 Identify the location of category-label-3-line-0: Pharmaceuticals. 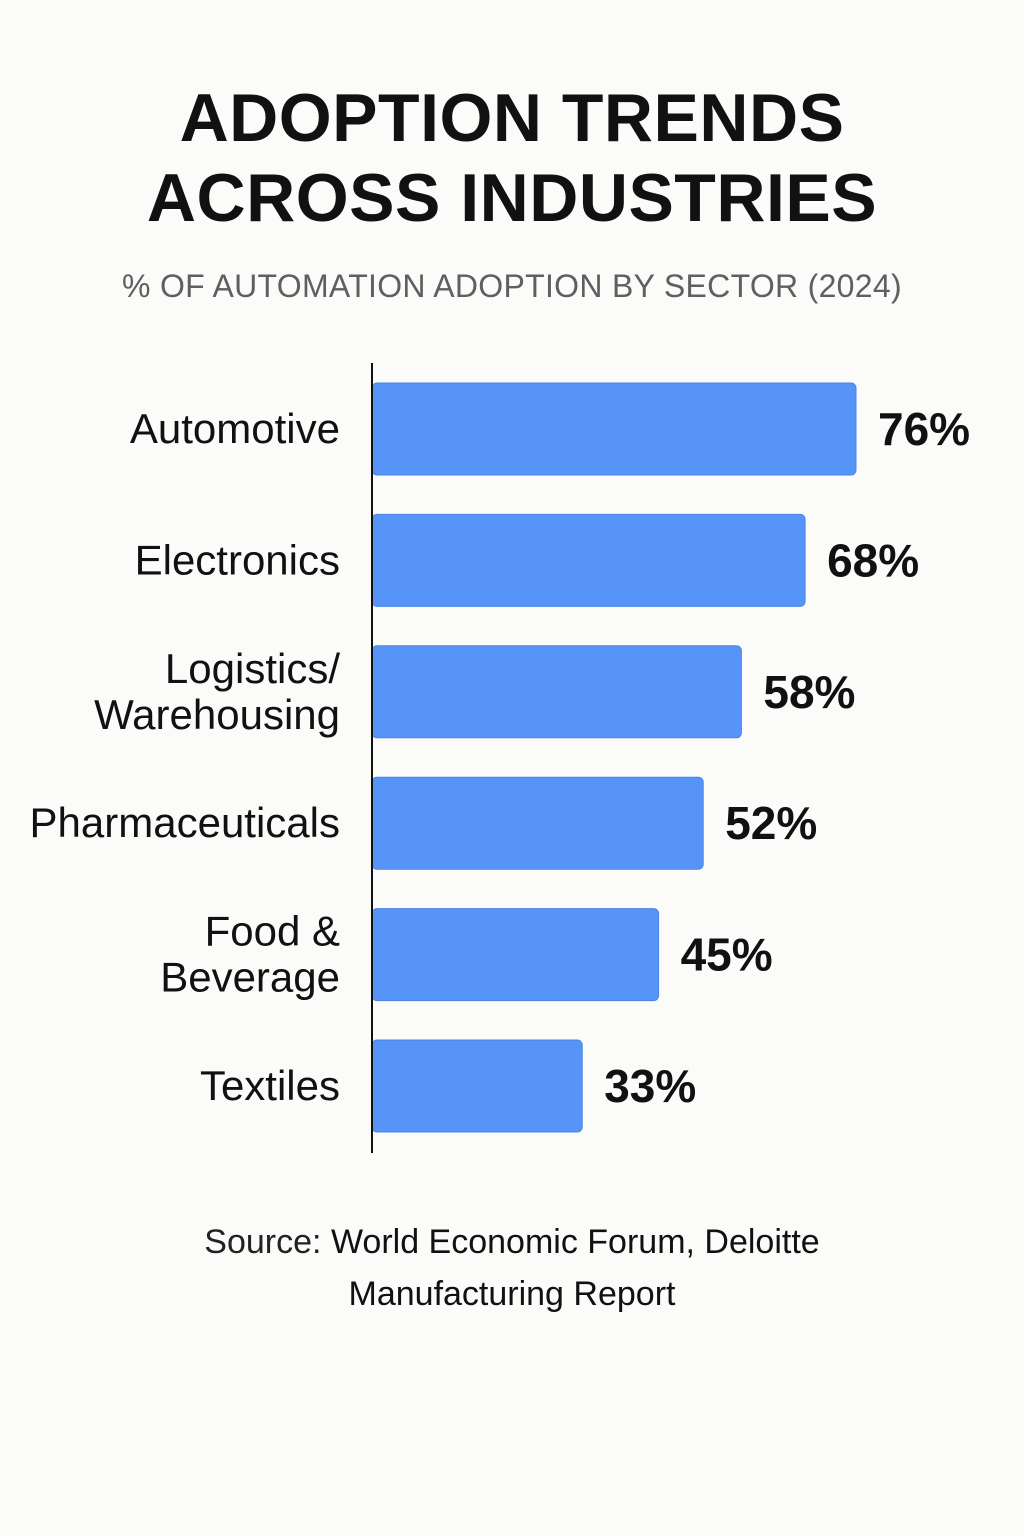
(185, 822).